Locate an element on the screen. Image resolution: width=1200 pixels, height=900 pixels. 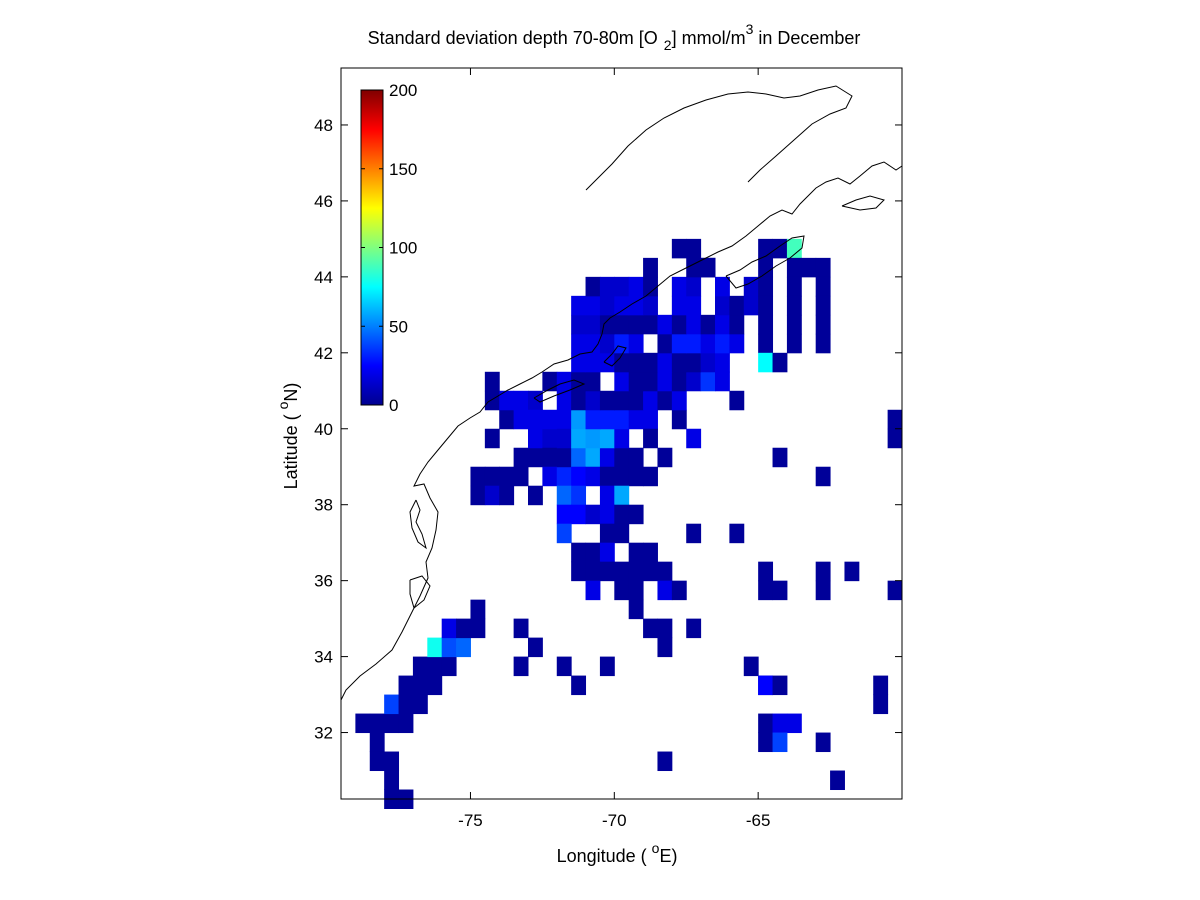
colorbar-tick-label: 100 is located at coordinates (403, 248).